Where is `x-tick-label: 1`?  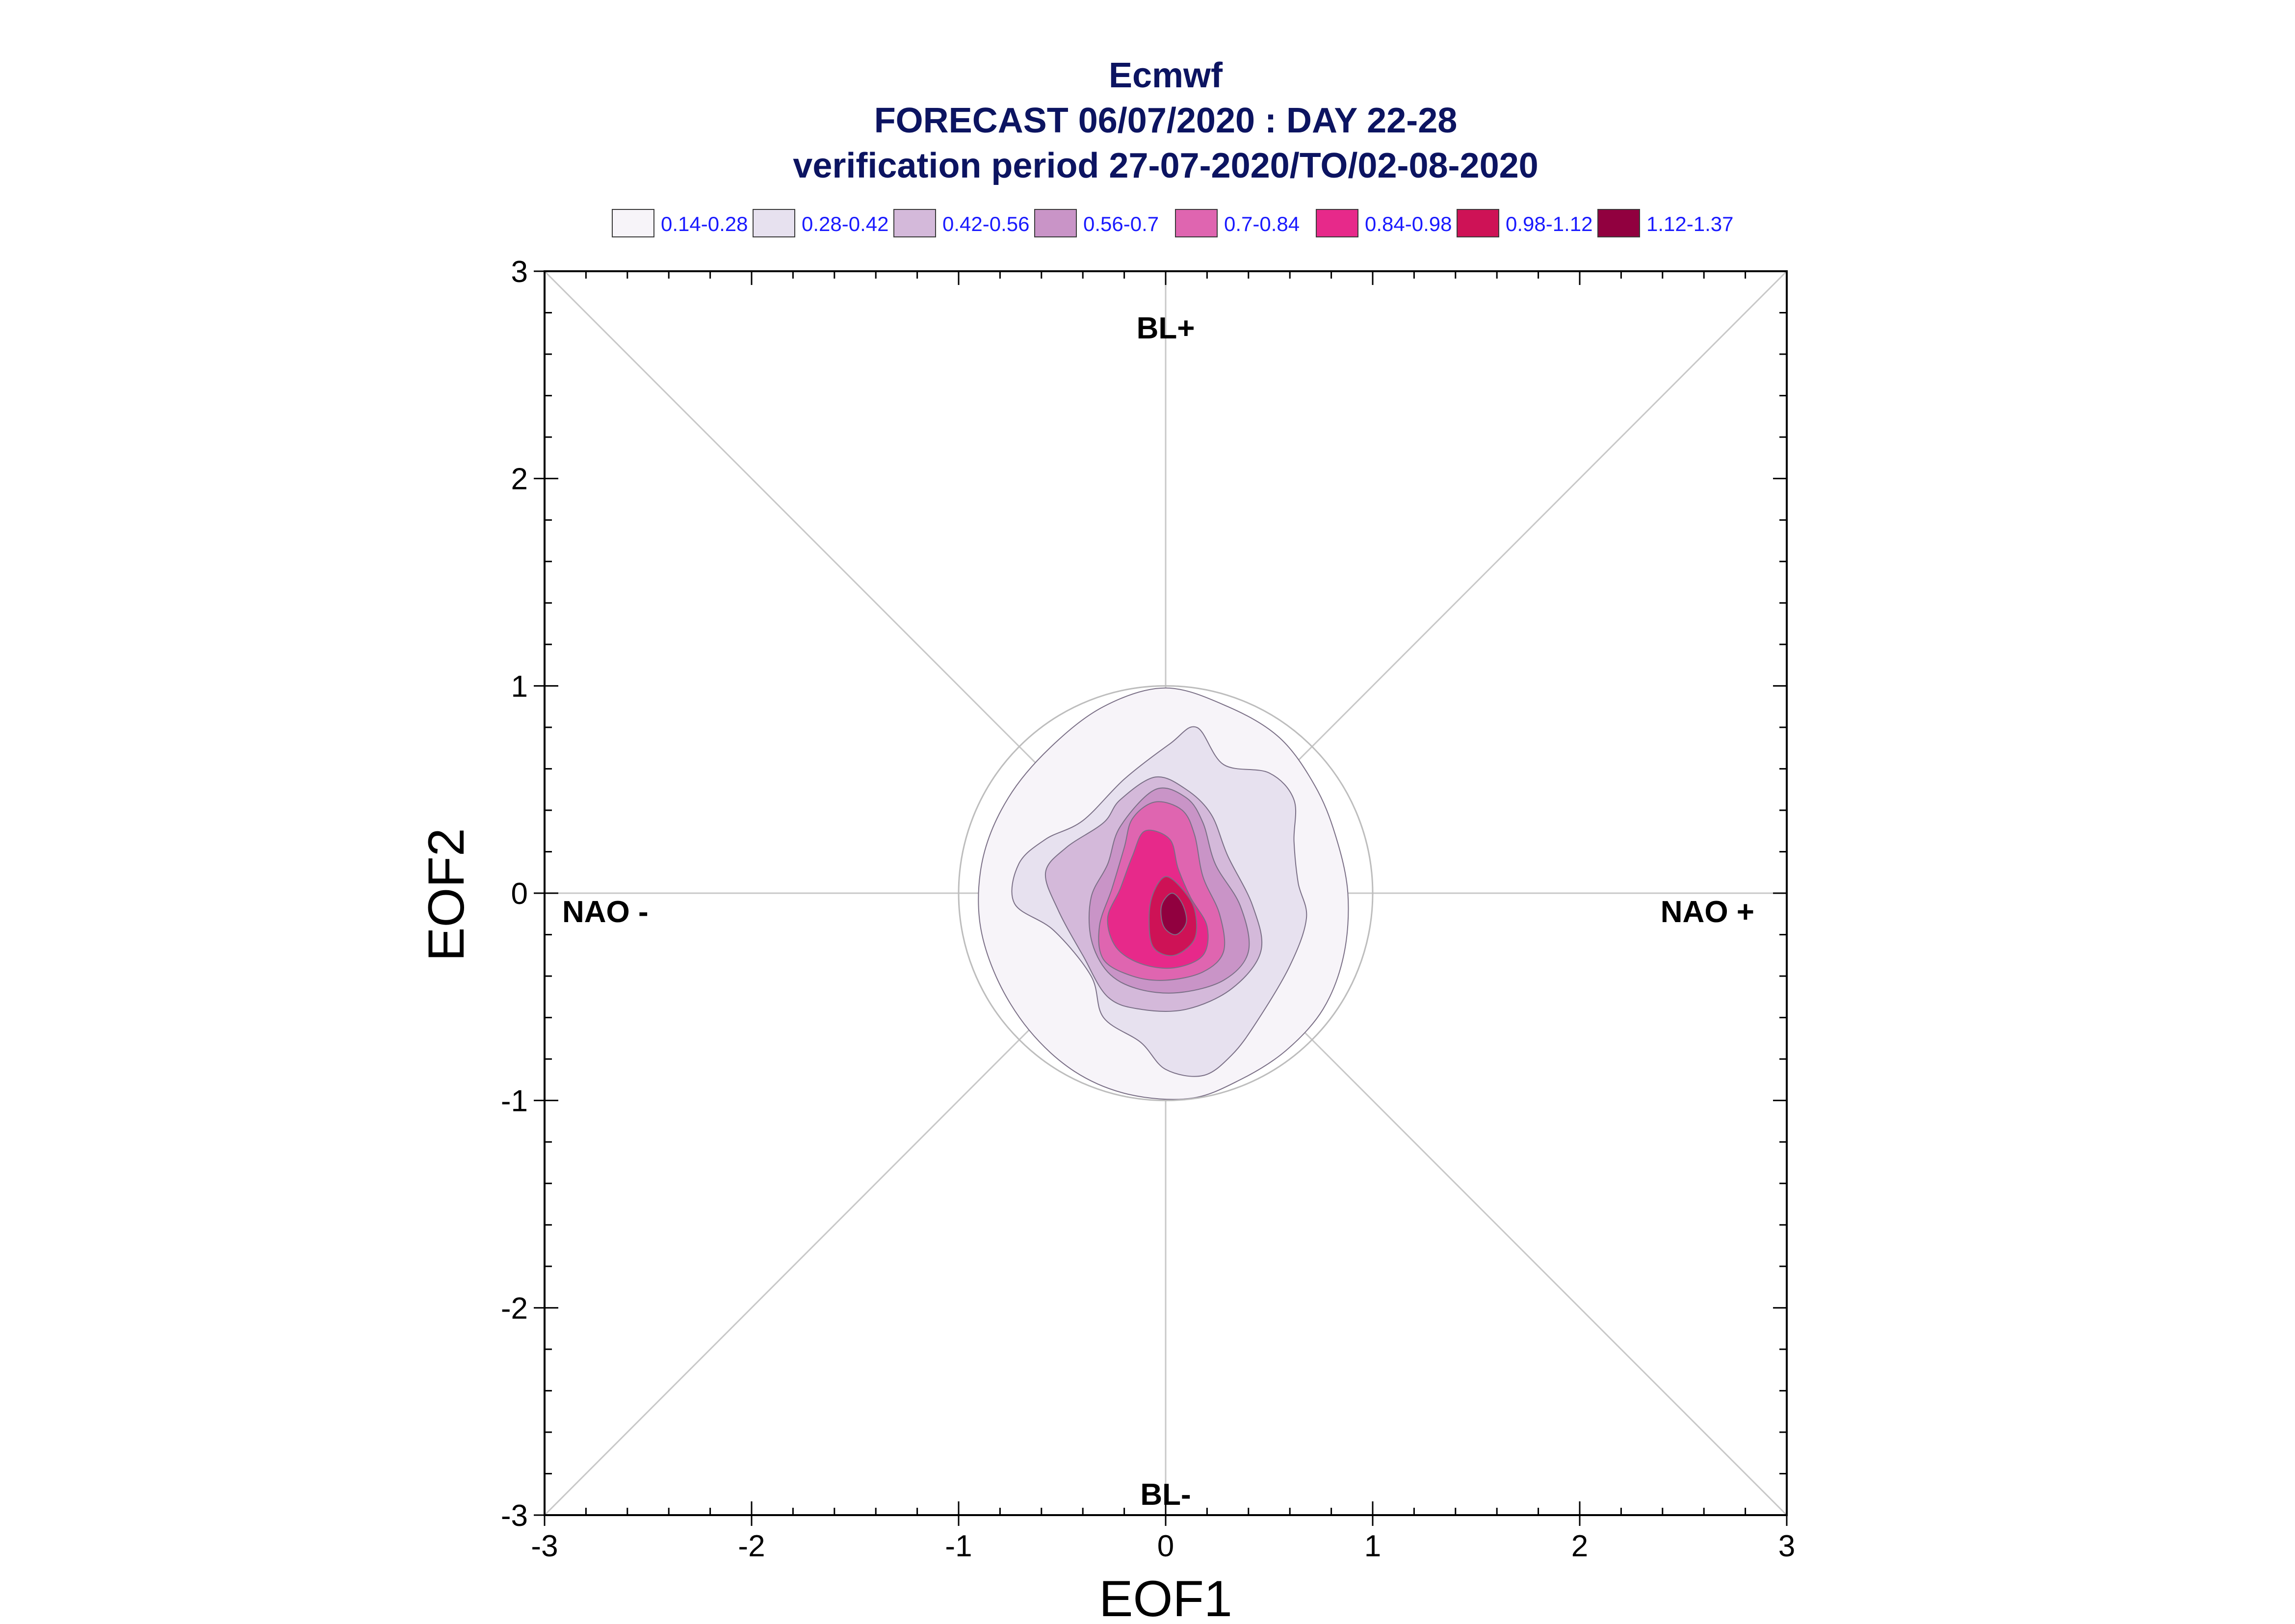 x-tick-label: 1 is located at coordinates (1373, 1546).